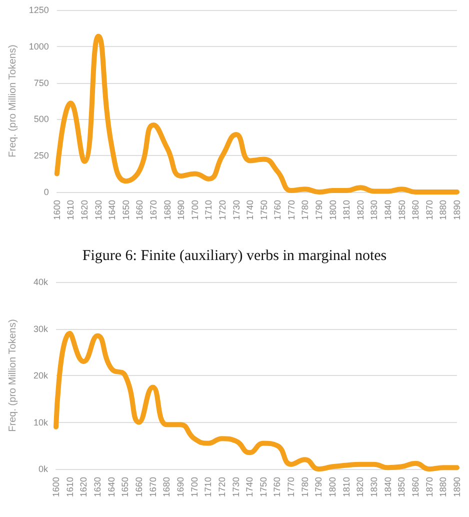 Image resolution: width=469 pixels, height=517 pixels. What do you see at coordinates (41, 119) in the screenshot?
I see `y-tick-label: 500` at bounding box center [41, 119].